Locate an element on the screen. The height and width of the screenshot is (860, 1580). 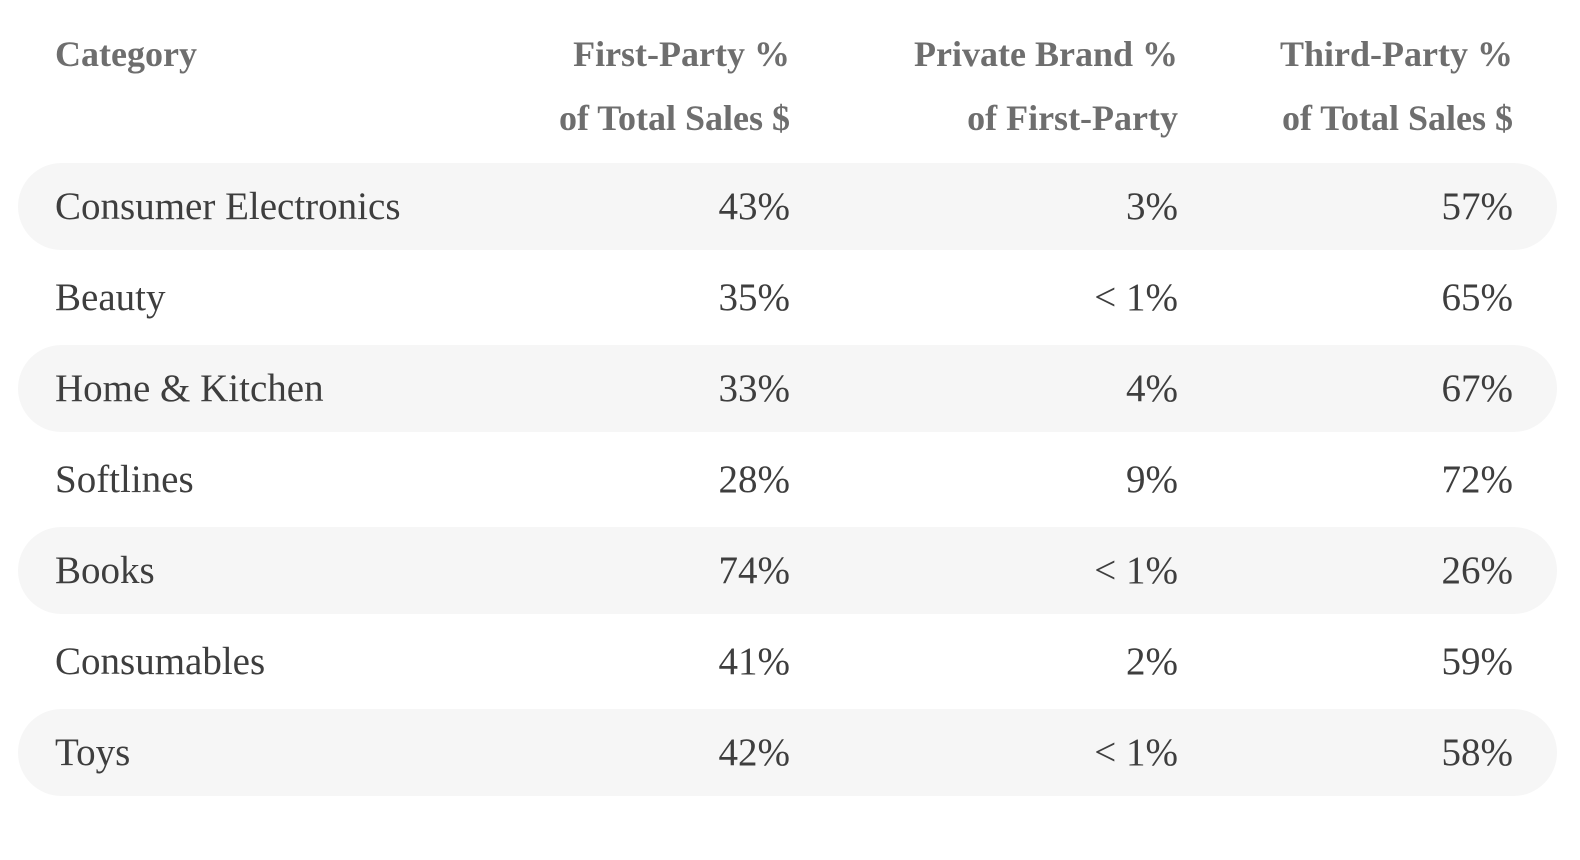
table-row-softlines: Softlines 28% 9% 72% is located at coordinates (787, 479).